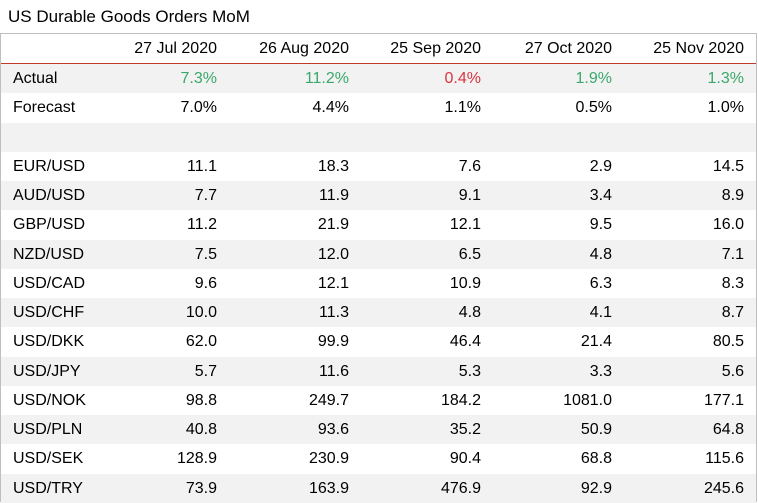 Image resolution: width=758 pixels, height=503 pixels. What do you see at coordinates (435, 48) in the screenshot?
I see `column-header: 25 Sep 2020` at bounding box center [435, 48].